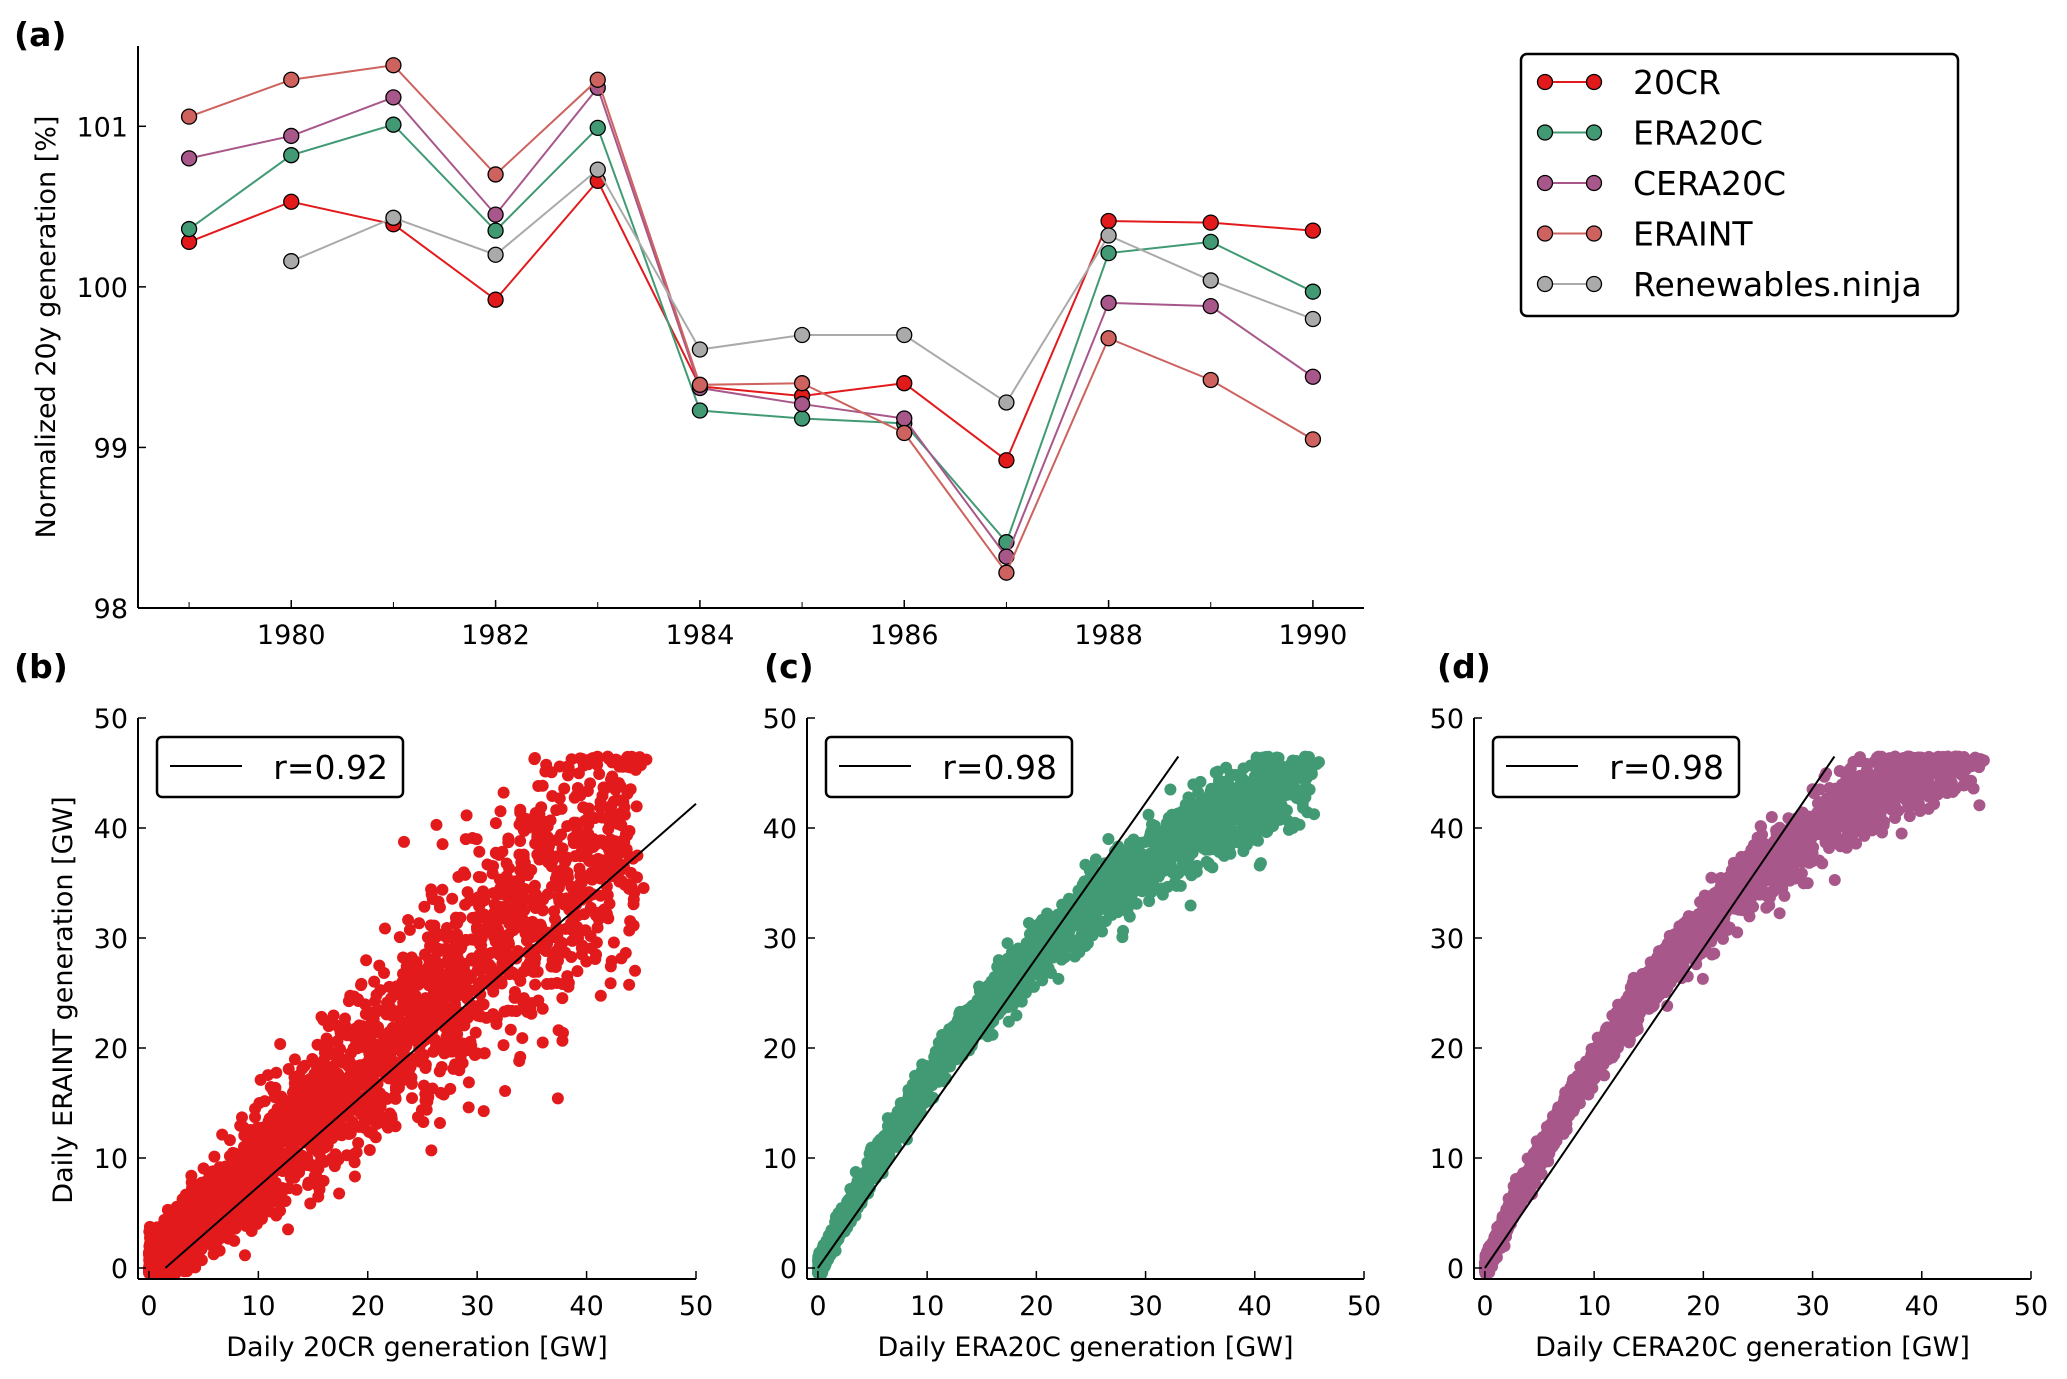 The image size is (2067, 1379). Describe the element at coordinates (1068, 1015) in the screenshot. I see `scatter-points` at that location.